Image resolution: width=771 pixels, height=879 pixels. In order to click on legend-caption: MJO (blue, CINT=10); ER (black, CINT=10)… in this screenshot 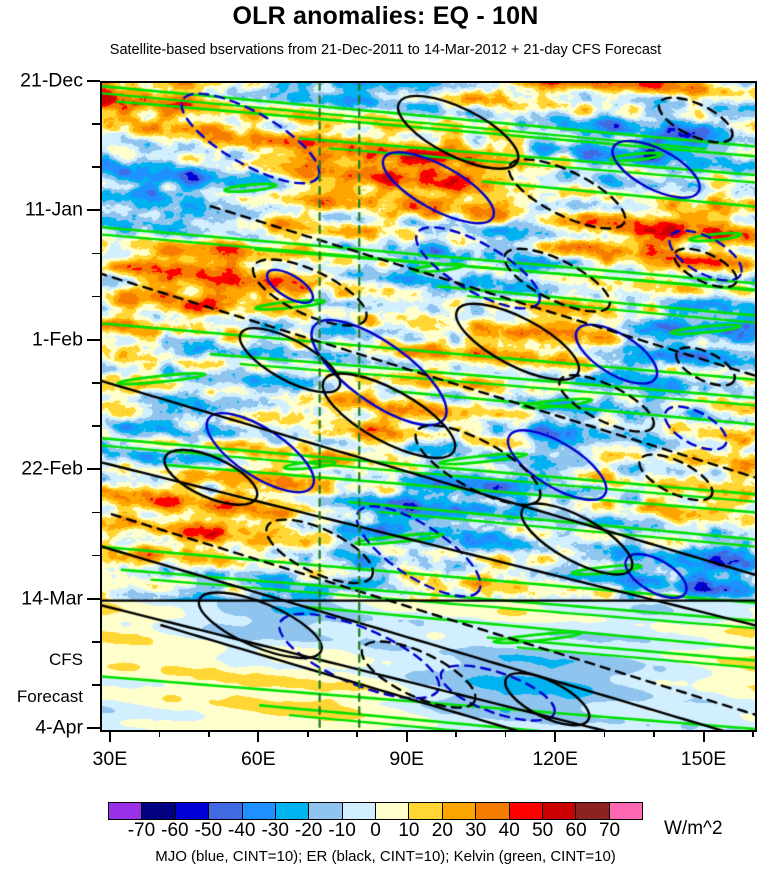, I will do `click(385, 856)`.